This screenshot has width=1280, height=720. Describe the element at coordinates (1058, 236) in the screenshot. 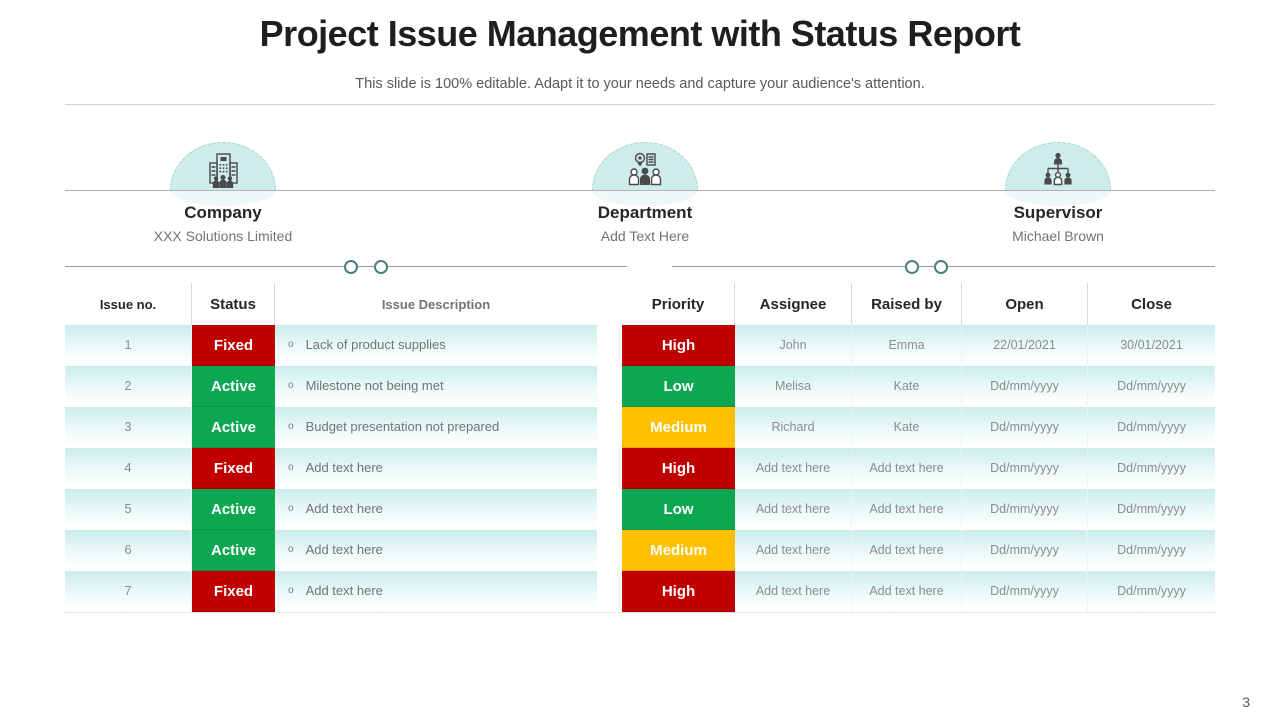

I see `supervisor-value: Michael Brown` at that location.